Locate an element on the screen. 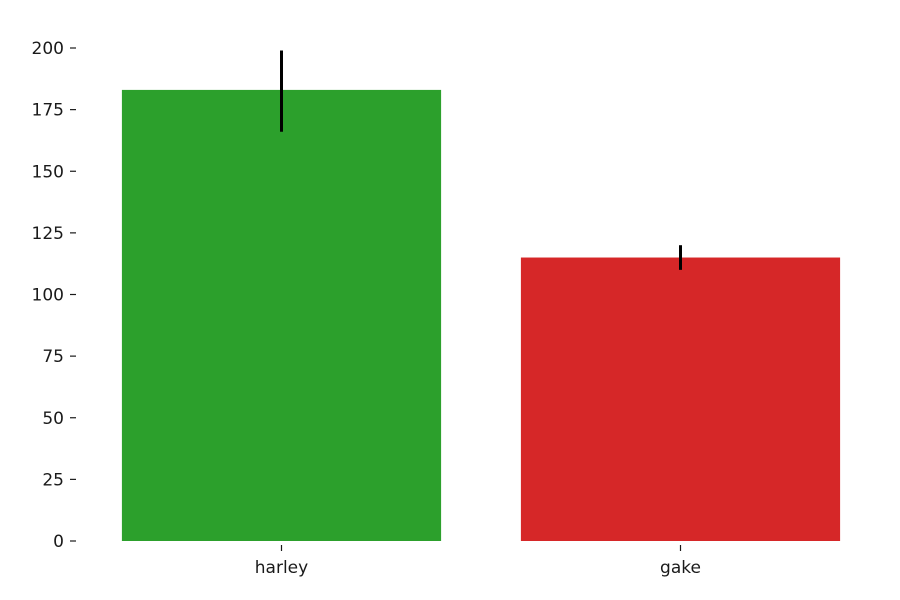 The height and width of the screenshot is (600, 900). x-tick-label-gake: gake is located at coordinates (680, 568).